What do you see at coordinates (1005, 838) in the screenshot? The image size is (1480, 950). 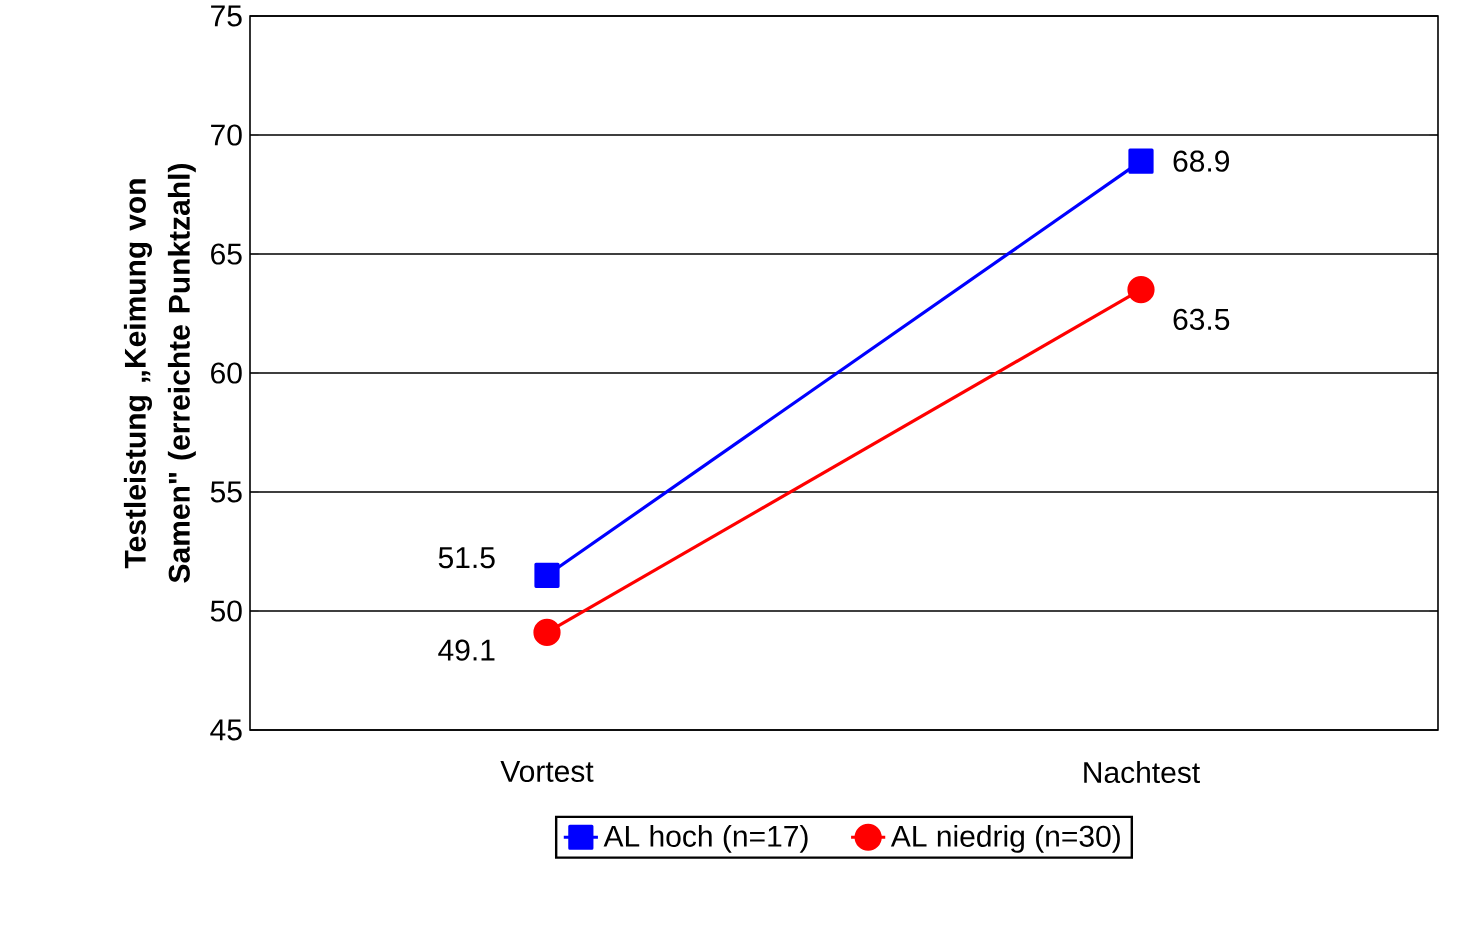 I see `legend-label: AL niedrig (n=30)` at bounding box center [1005, 838].